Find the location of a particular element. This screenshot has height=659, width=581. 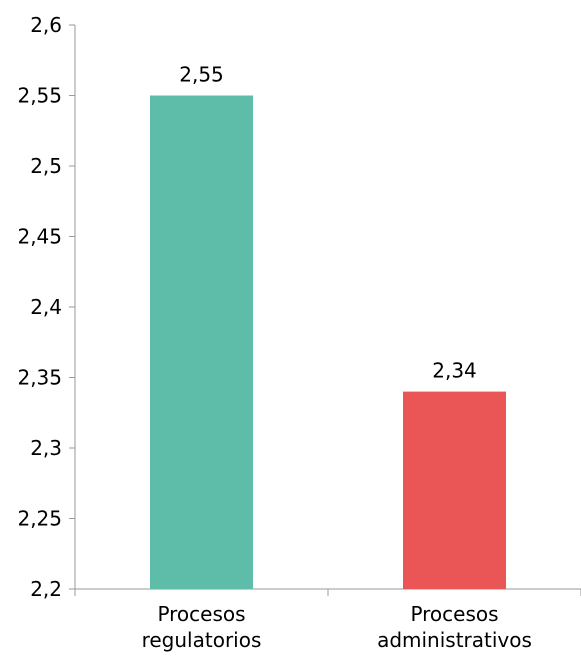

x-category-label: Procesos administrativos is located at coordinates (454, 627).